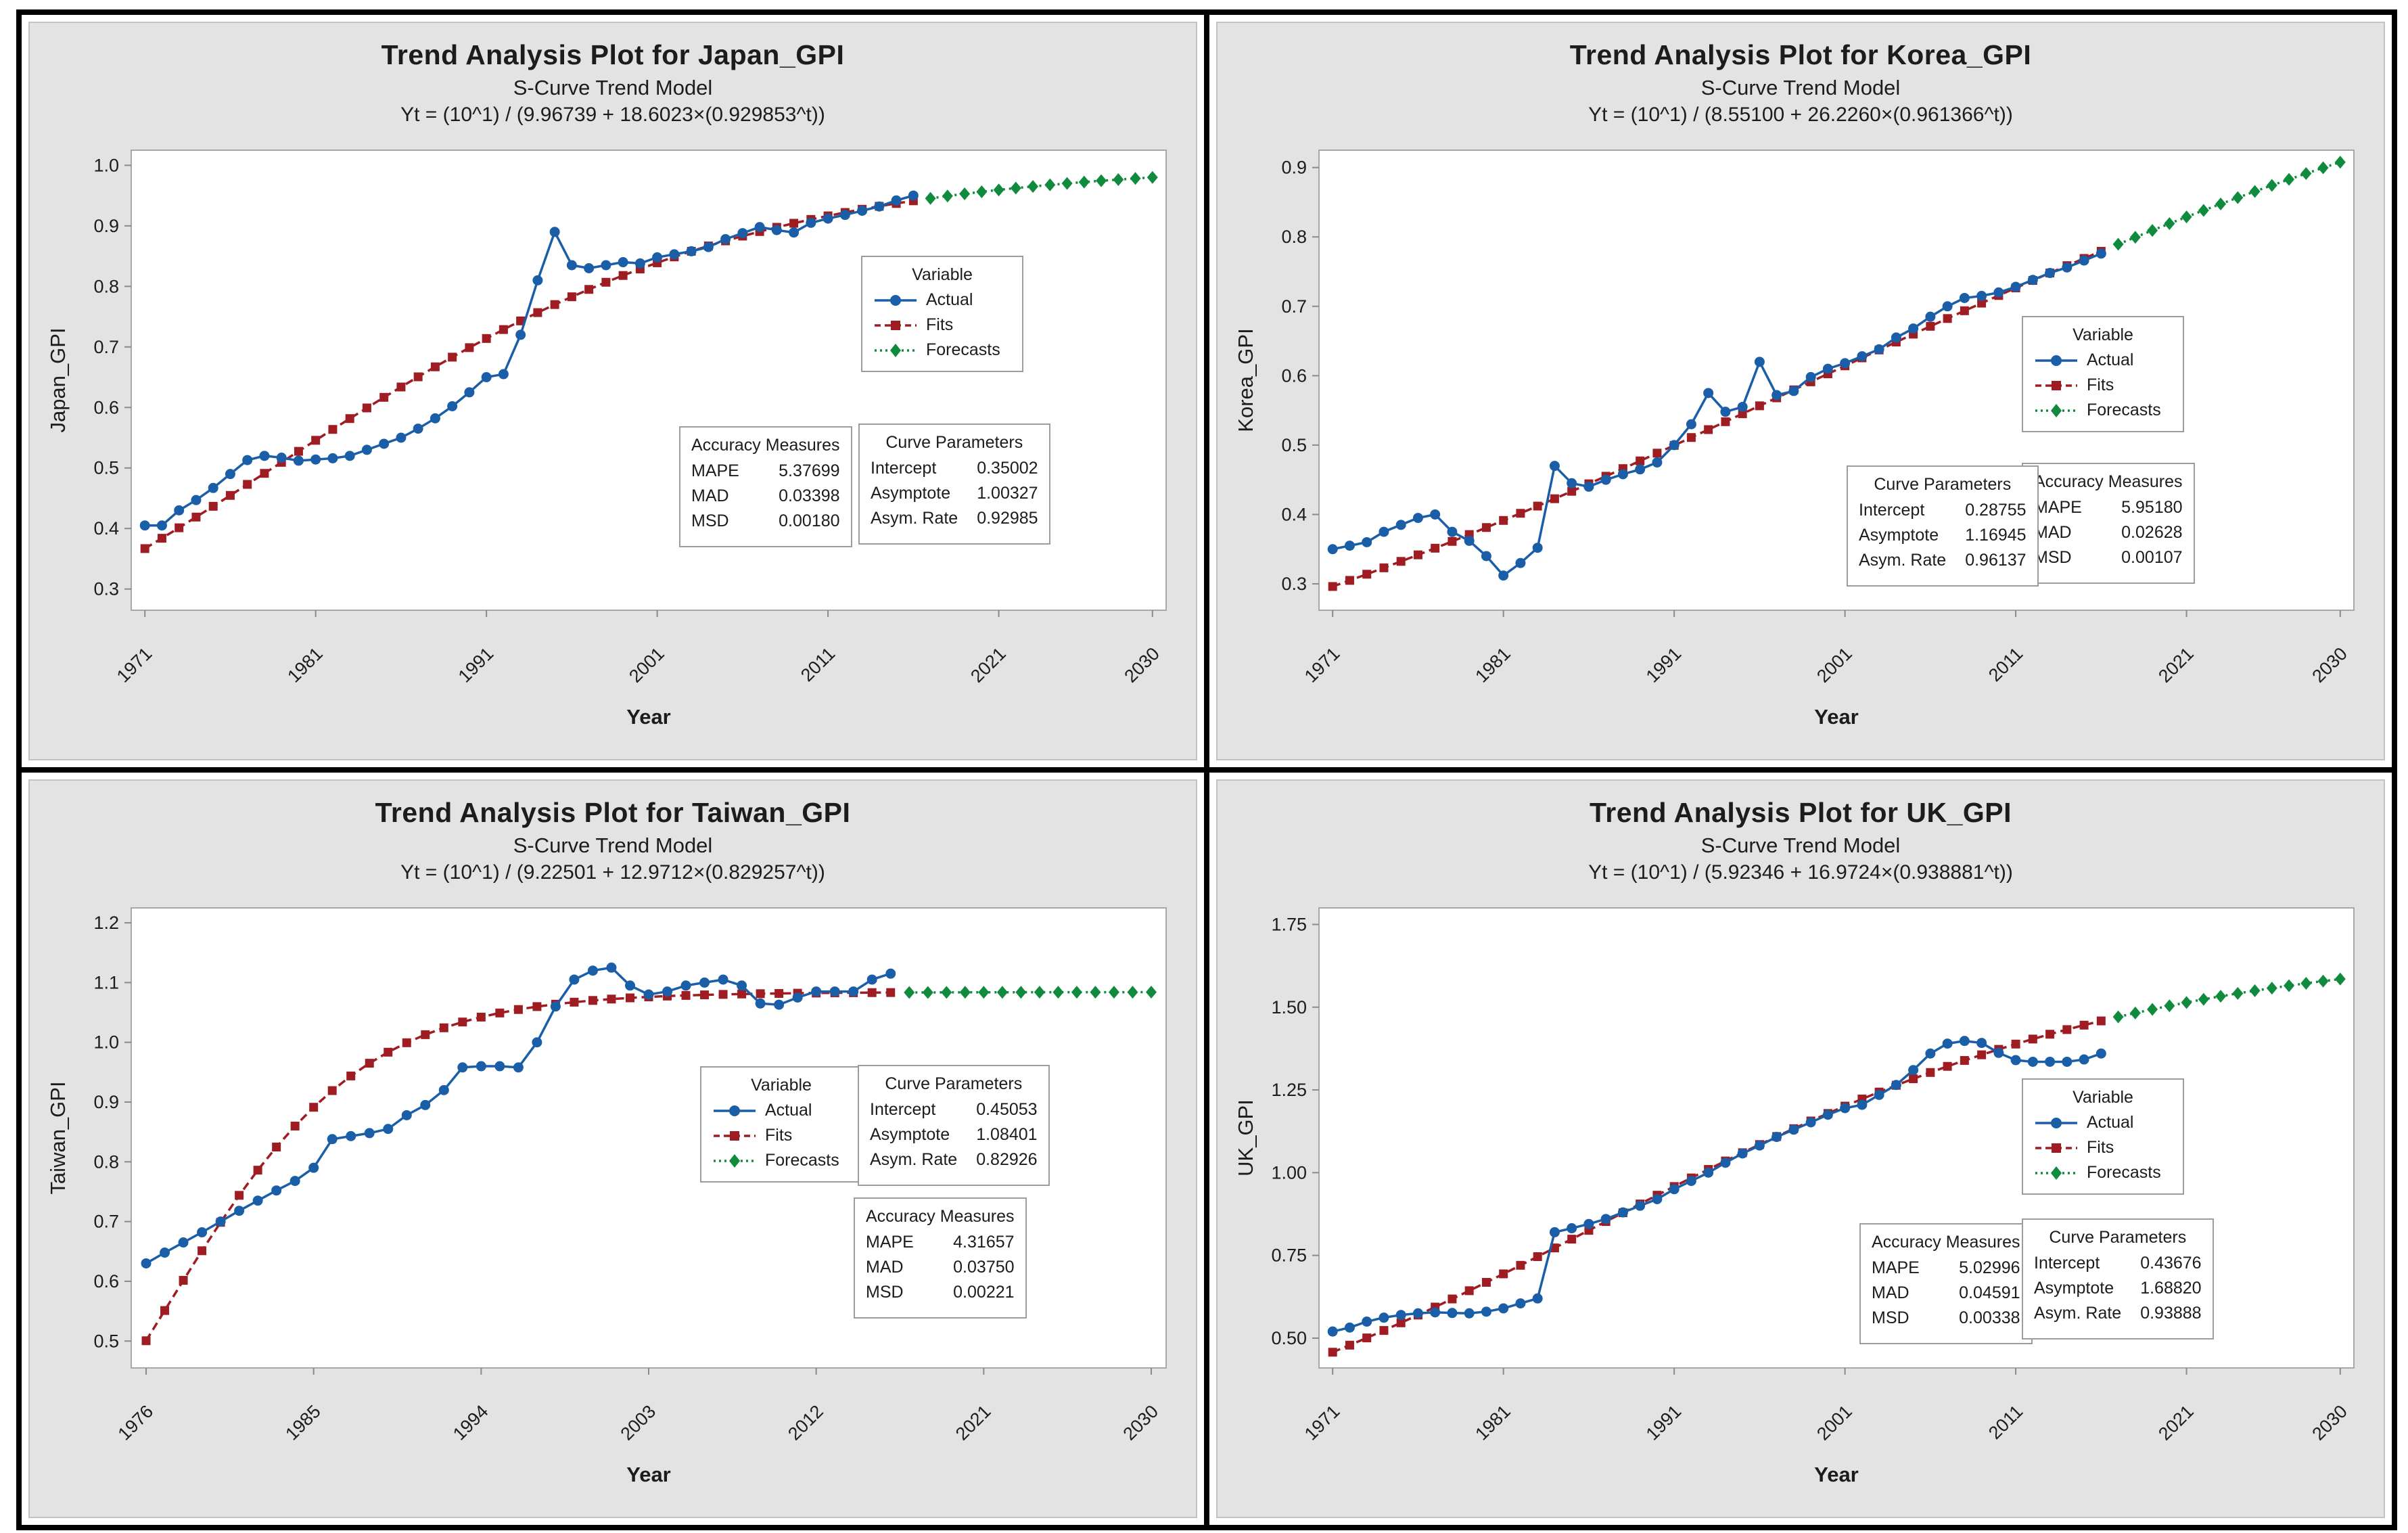 The width and height of the screenshot is (2408, 1533). Describe the element at coordinates (954, 442) in the screenshot. I see `box-title: Curve Parameters` at that location.